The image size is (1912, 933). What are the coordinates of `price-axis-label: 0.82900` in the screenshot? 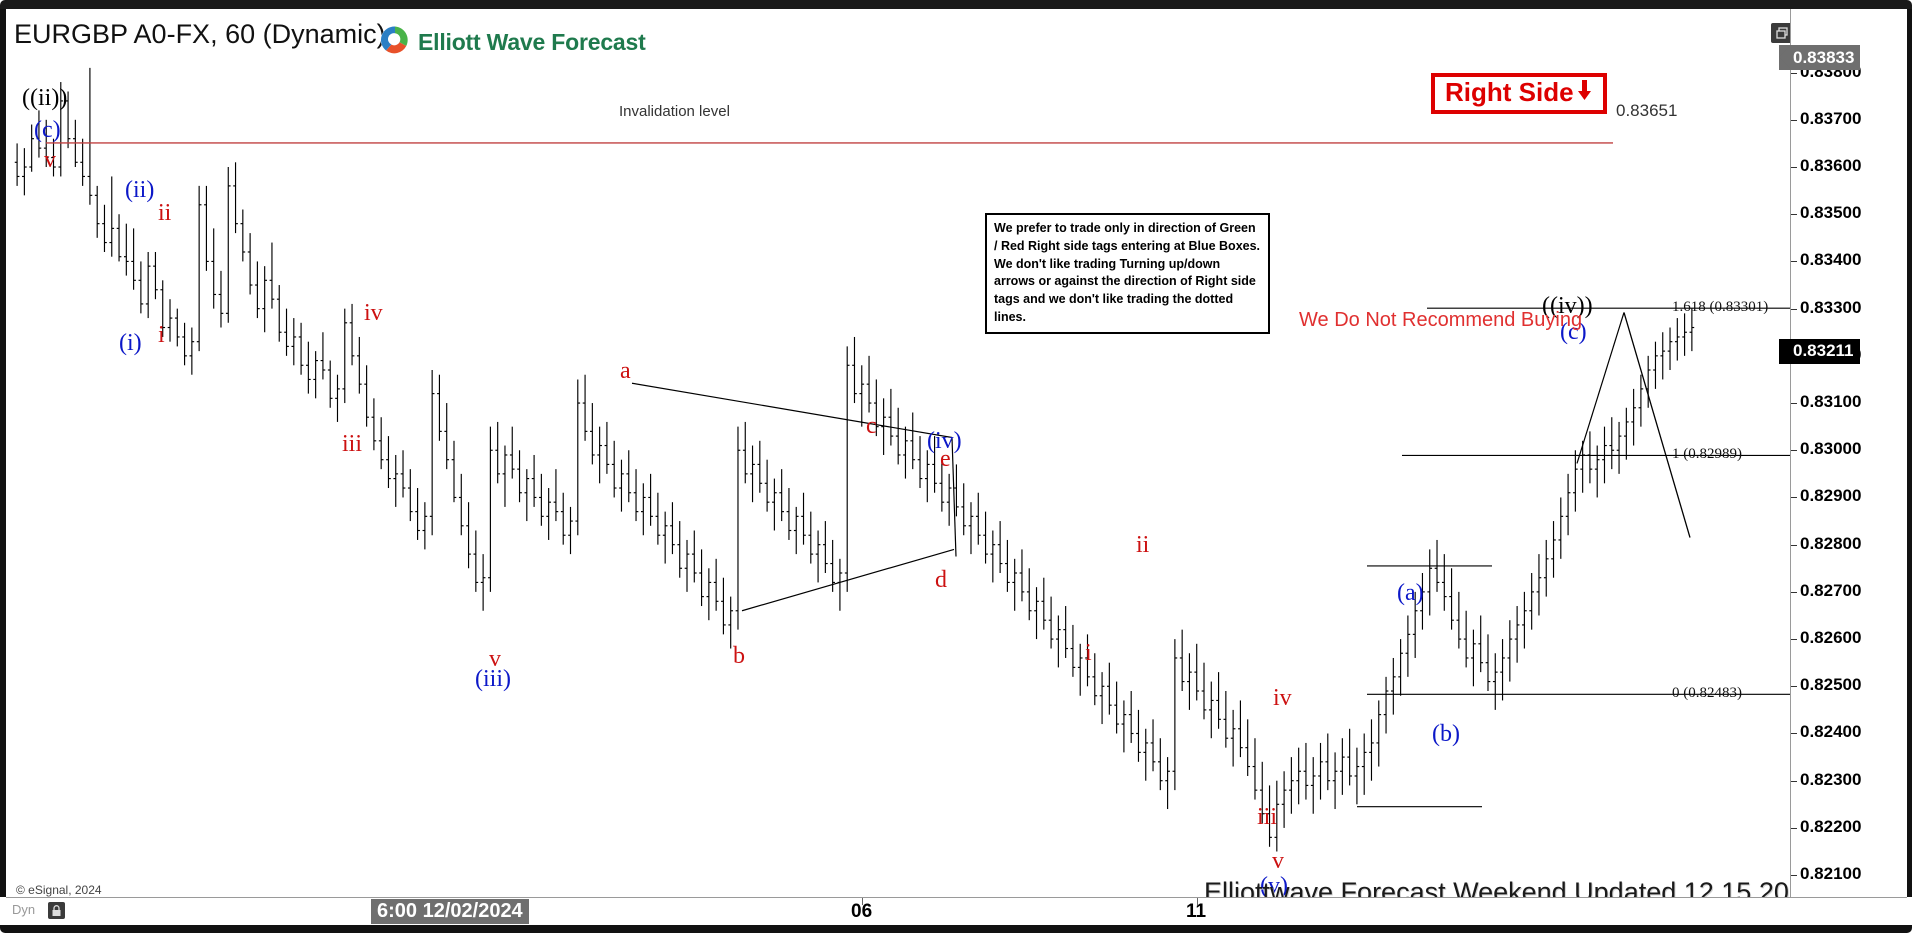 It's located at (1831, 496).